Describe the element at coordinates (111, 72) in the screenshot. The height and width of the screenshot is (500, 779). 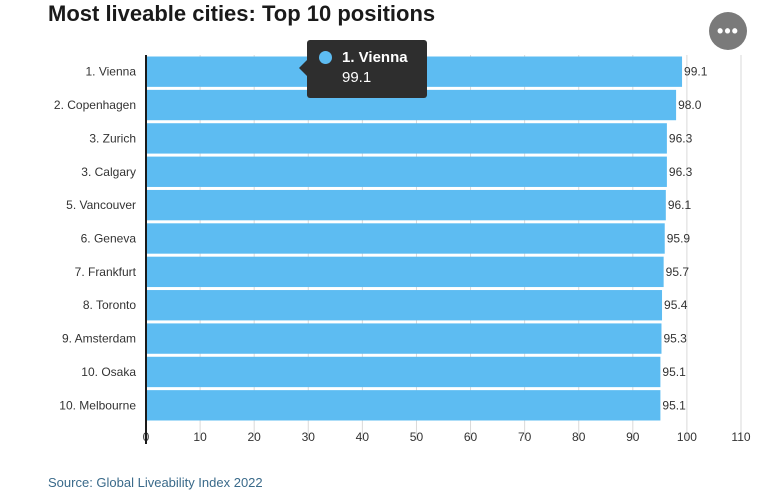
I see `category-label: 1. Vienna` at that location.